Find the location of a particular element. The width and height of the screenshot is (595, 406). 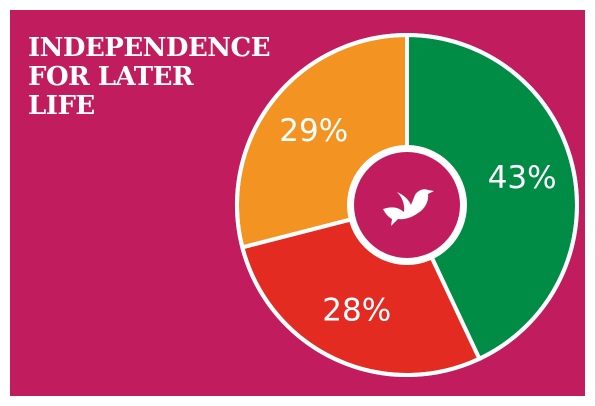

dove-icon is located at coordinates (408, 207).